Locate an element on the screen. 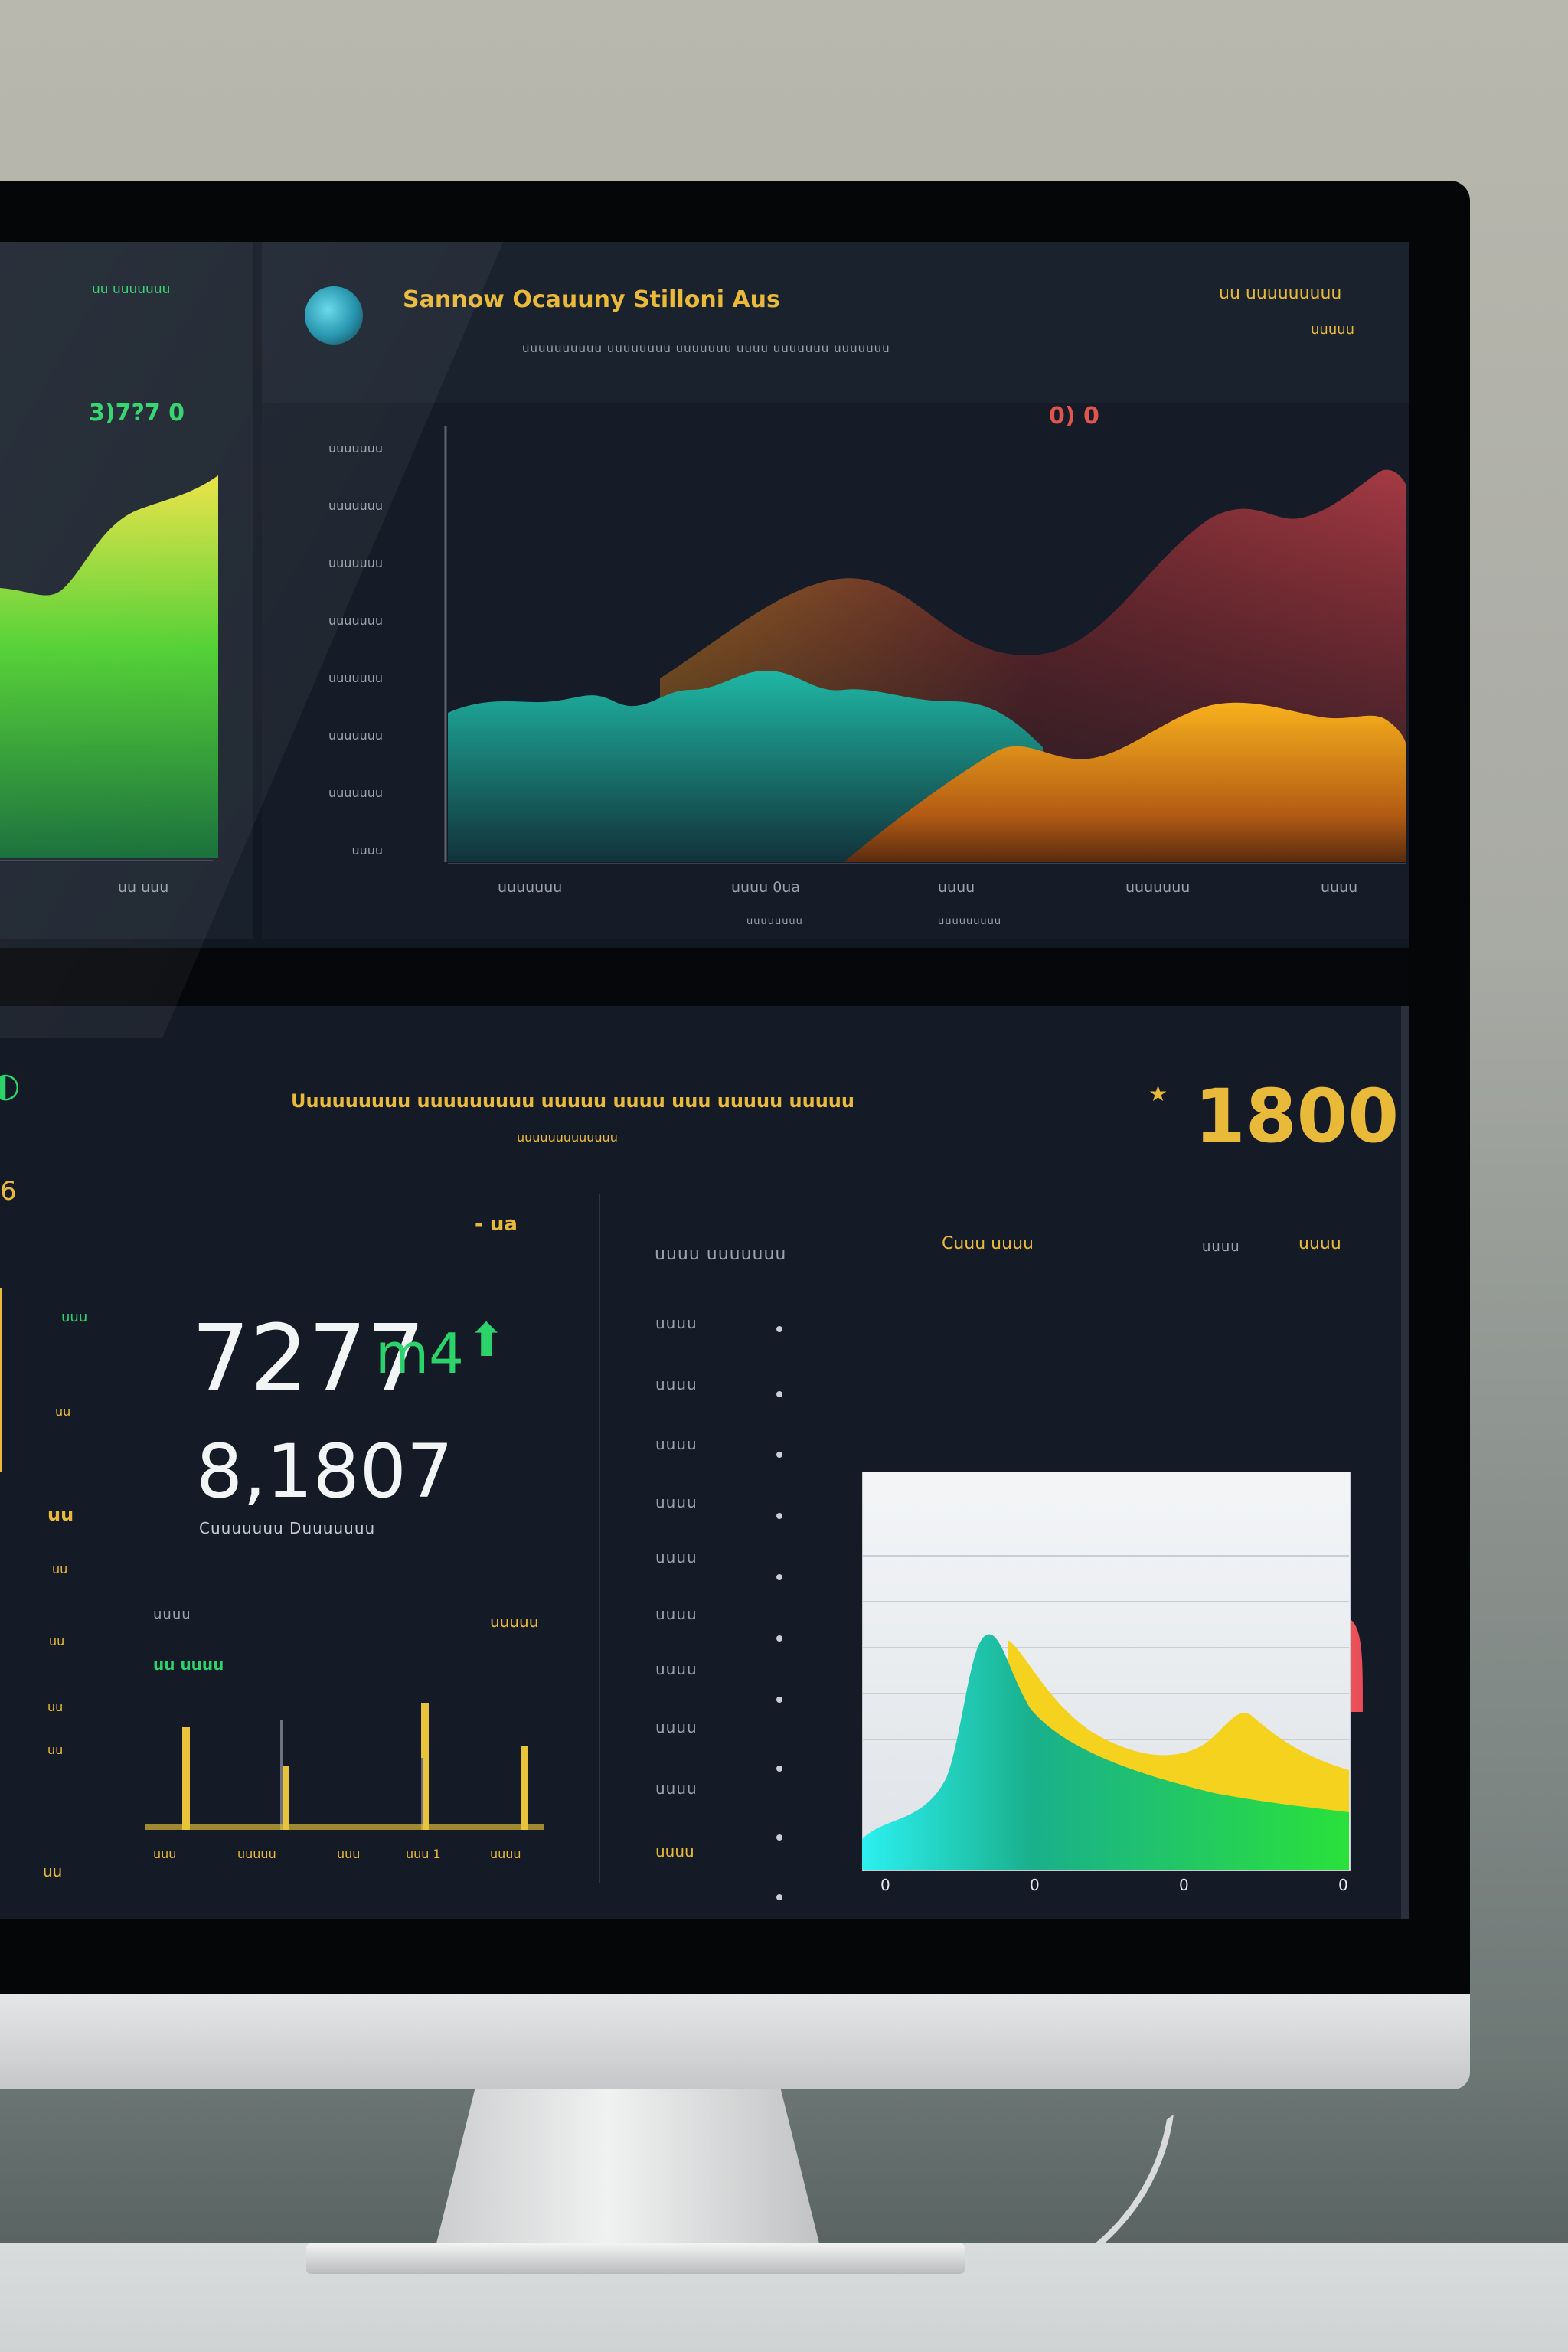 Image resolution: width=1568 pixels, height=2352 pixels. dashboard-title: Sannow Ocauuny Stilloni Aus is located at coordinates (591, 299).